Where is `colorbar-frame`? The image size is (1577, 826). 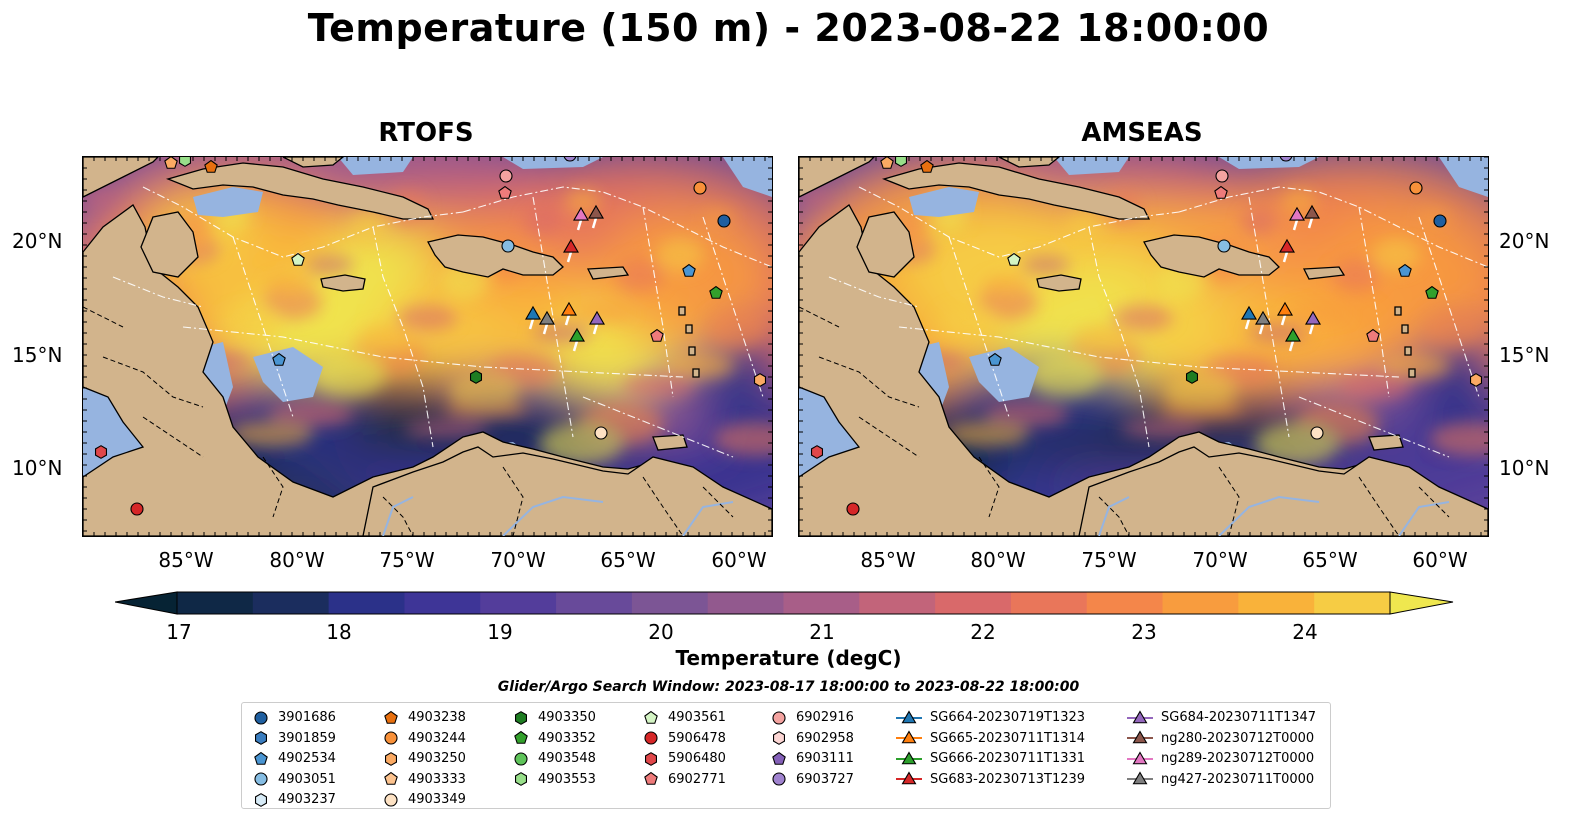 colorbar-frame is located at coordinates (783, 603).